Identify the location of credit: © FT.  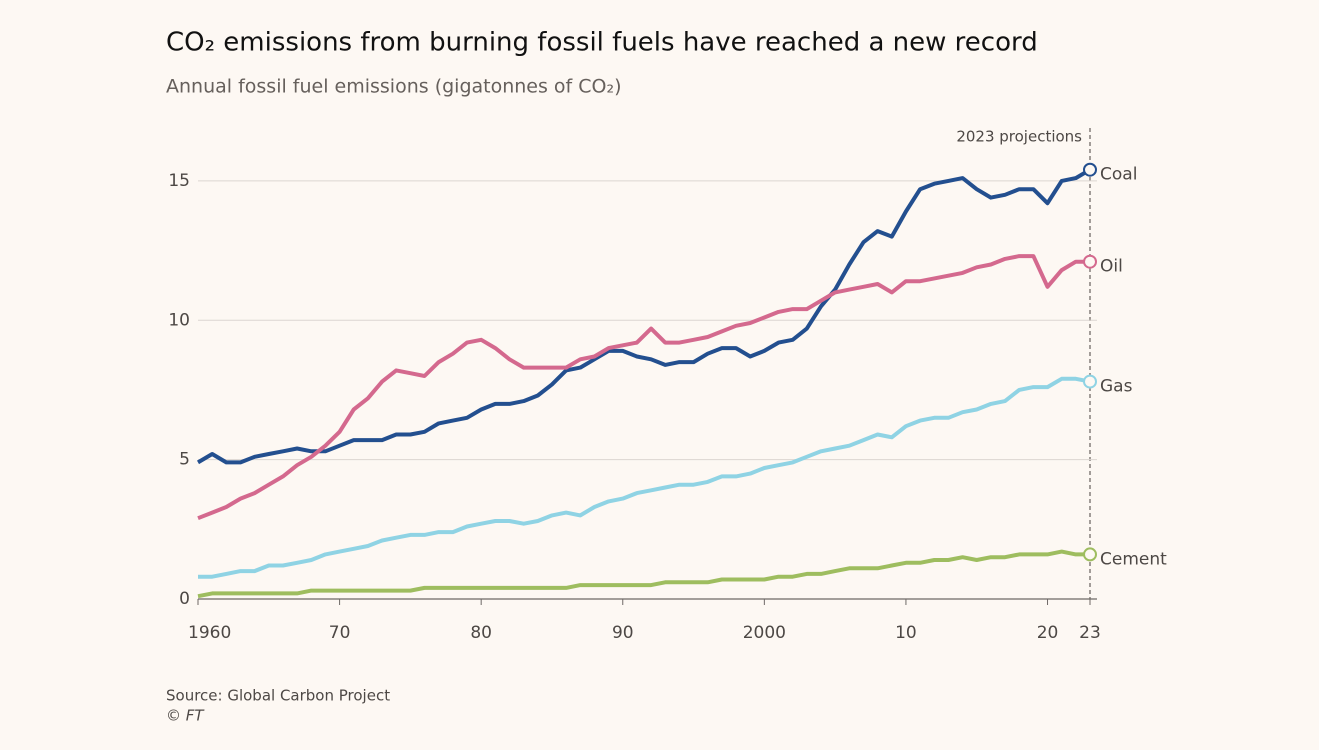
(185, 716).